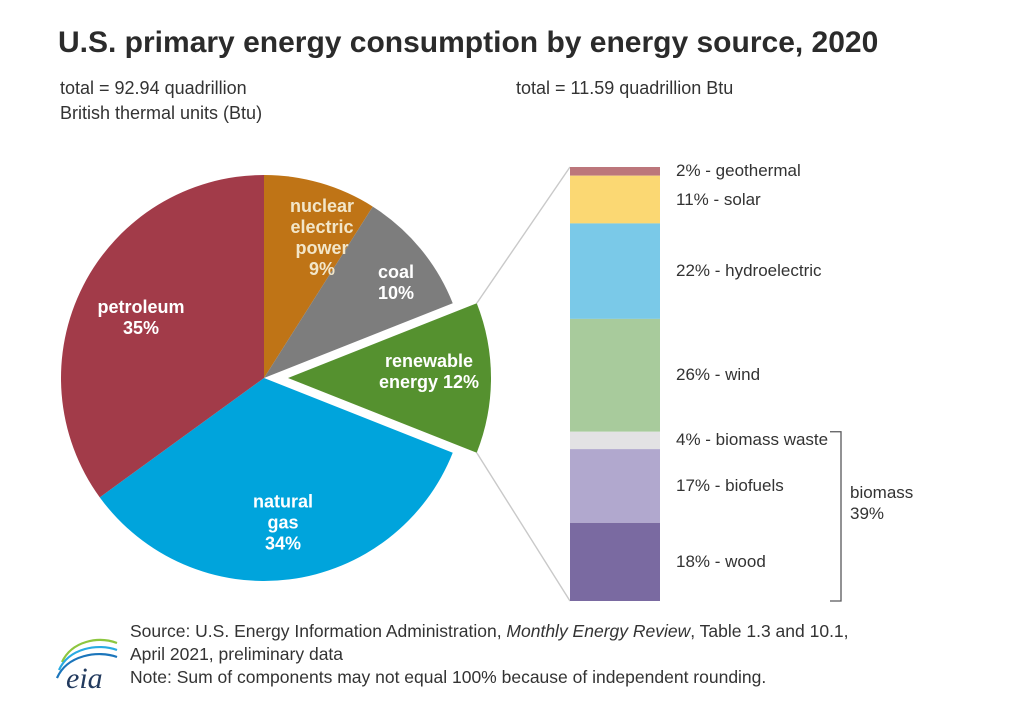 The image size is (1024, 707). What do you see at coordinates (749, 271) in the screenshot?
I see `bar-caption-hydroelectric: 22% - hydroelectric` at bounding box center [749, 271].